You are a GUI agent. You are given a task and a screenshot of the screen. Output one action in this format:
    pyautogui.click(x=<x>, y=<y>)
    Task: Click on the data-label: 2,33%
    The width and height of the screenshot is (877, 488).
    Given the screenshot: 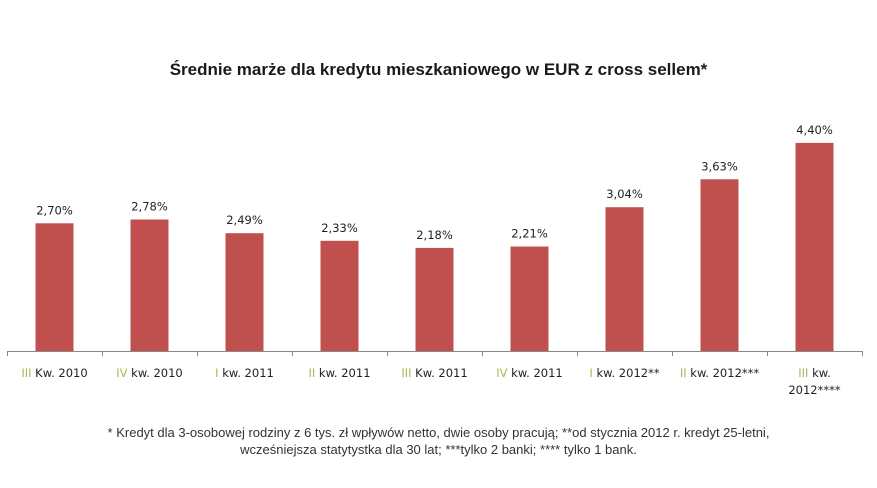 What is the action you would take?
    pyautogui.click(x=339, y=228)
    